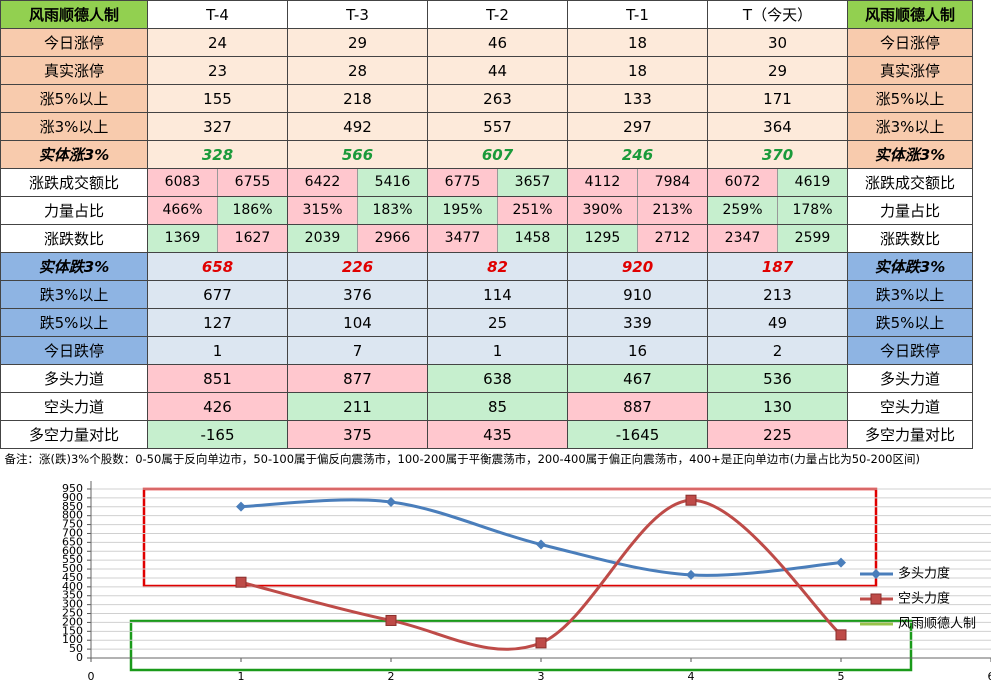 The image size is (991, 700). I want to click on cell-value: -165, so click(217, 434).